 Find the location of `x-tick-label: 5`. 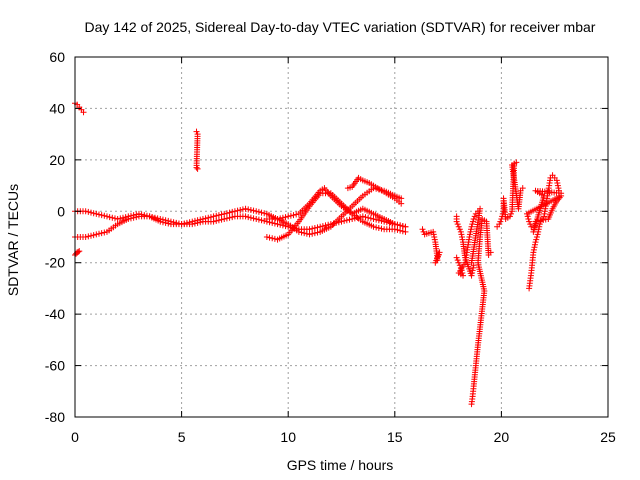

x-tick-label: 5 is located at coordinates (182, 437).